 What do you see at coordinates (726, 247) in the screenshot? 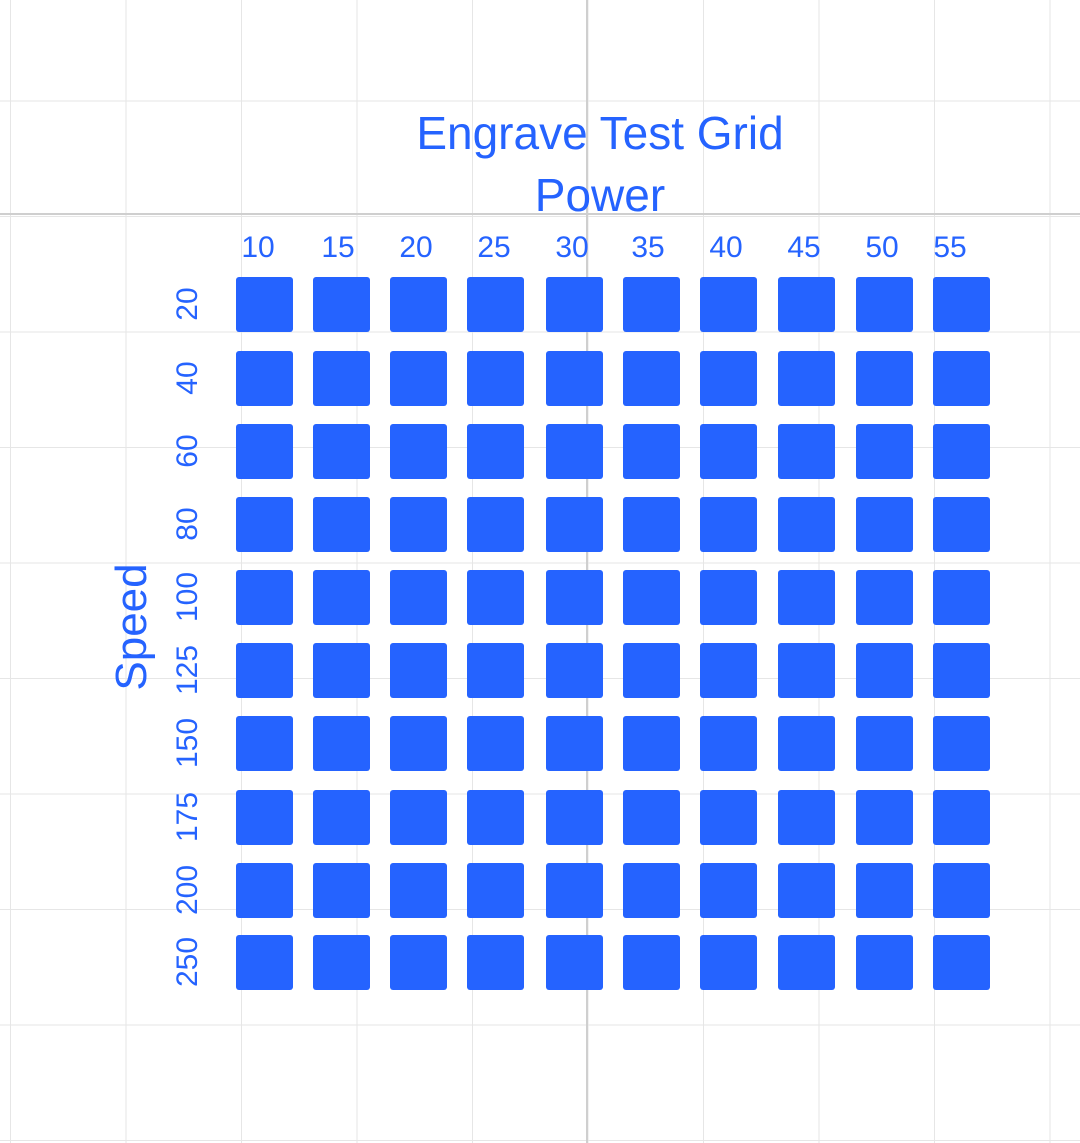
I see `power-value-label: 40` at bounding box center [726, 247].